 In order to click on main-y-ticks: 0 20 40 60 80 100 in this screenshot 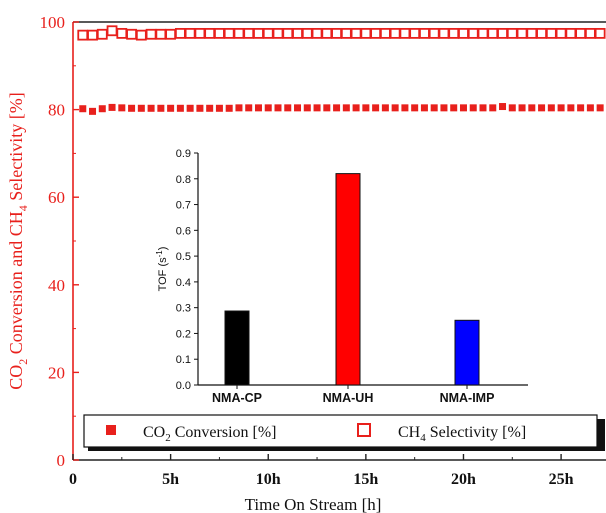, I will do `click(59, 241)`.